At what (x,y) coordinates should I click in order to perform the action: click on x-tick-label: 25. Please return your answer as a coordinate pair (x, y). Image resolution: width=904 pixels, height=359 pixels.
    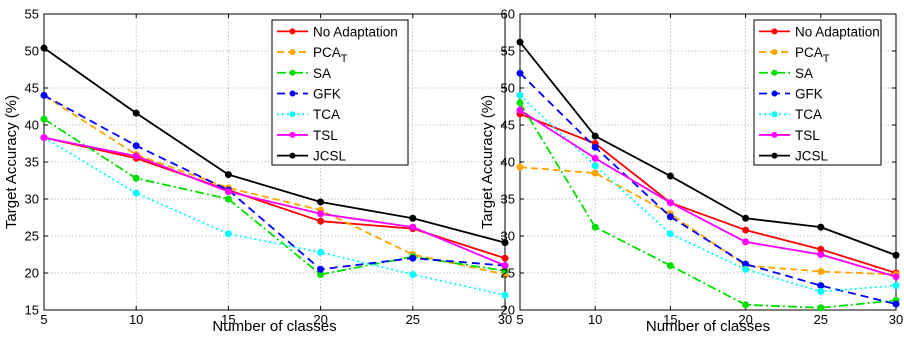
    Looking at the image, I should click on (413, 319).